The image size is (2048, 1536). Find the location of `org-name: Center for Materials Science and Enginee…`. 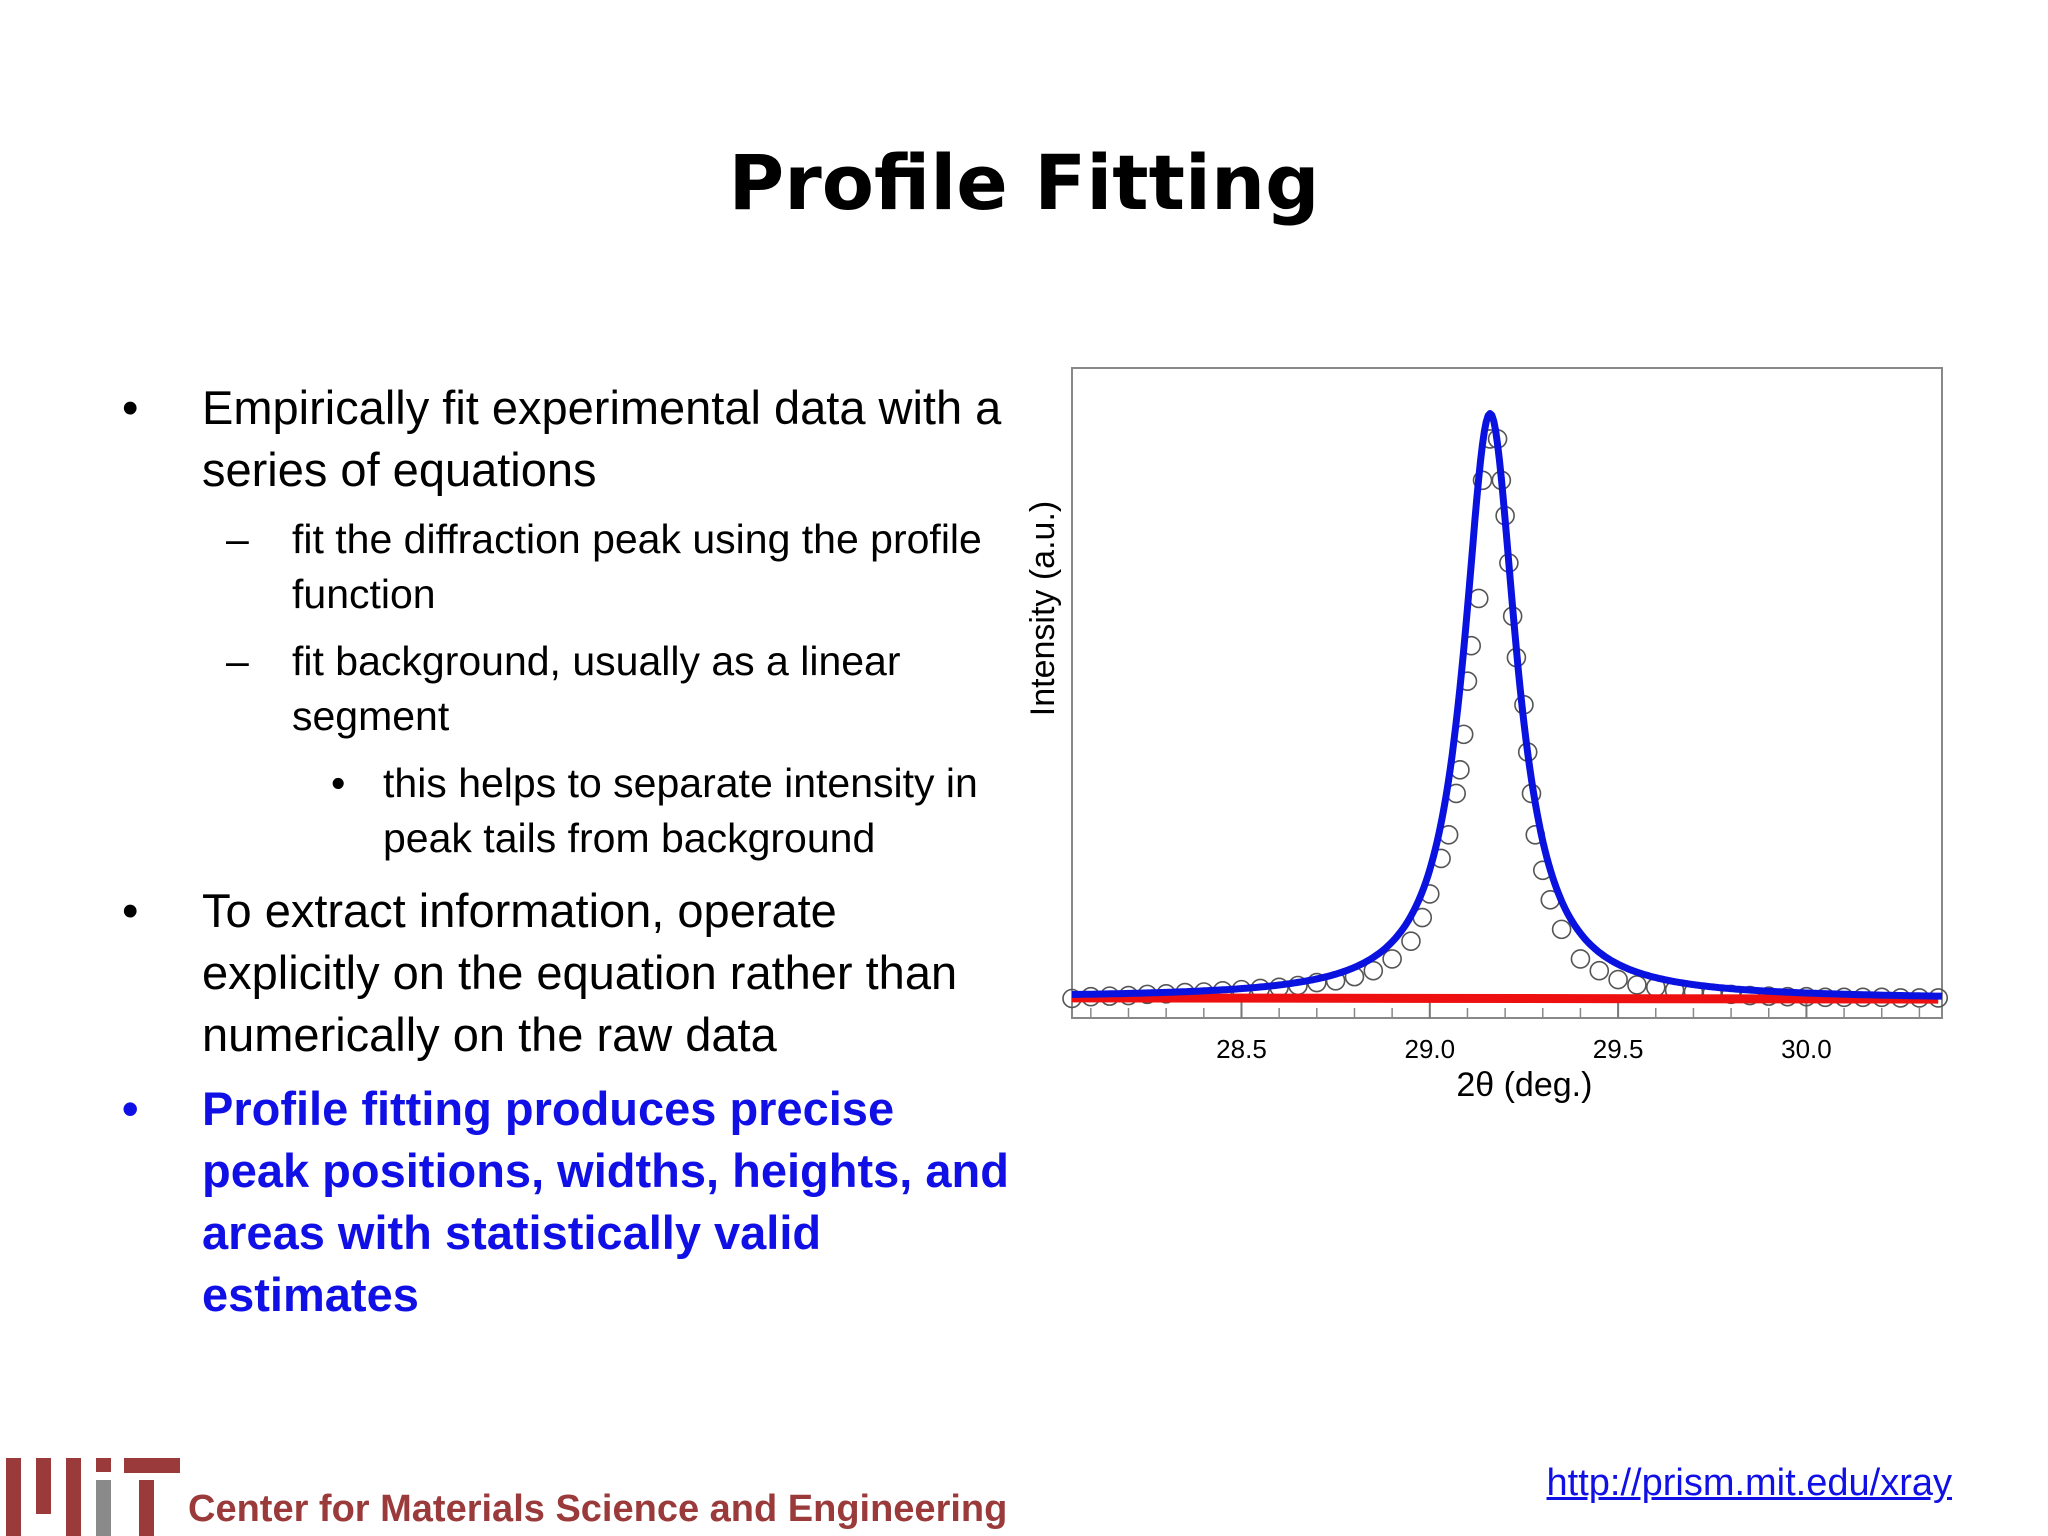

org-name: Center for Materials Science and Enginee… is located at coordinates (597, 1509).